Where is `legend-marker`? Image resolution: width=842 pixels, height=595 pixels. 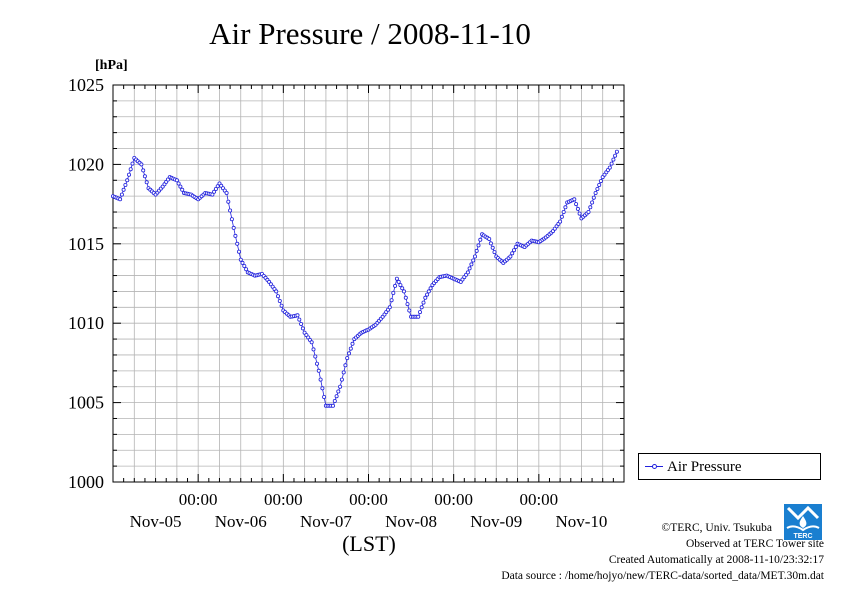
legend-marker is located at coordinates (654, 466).